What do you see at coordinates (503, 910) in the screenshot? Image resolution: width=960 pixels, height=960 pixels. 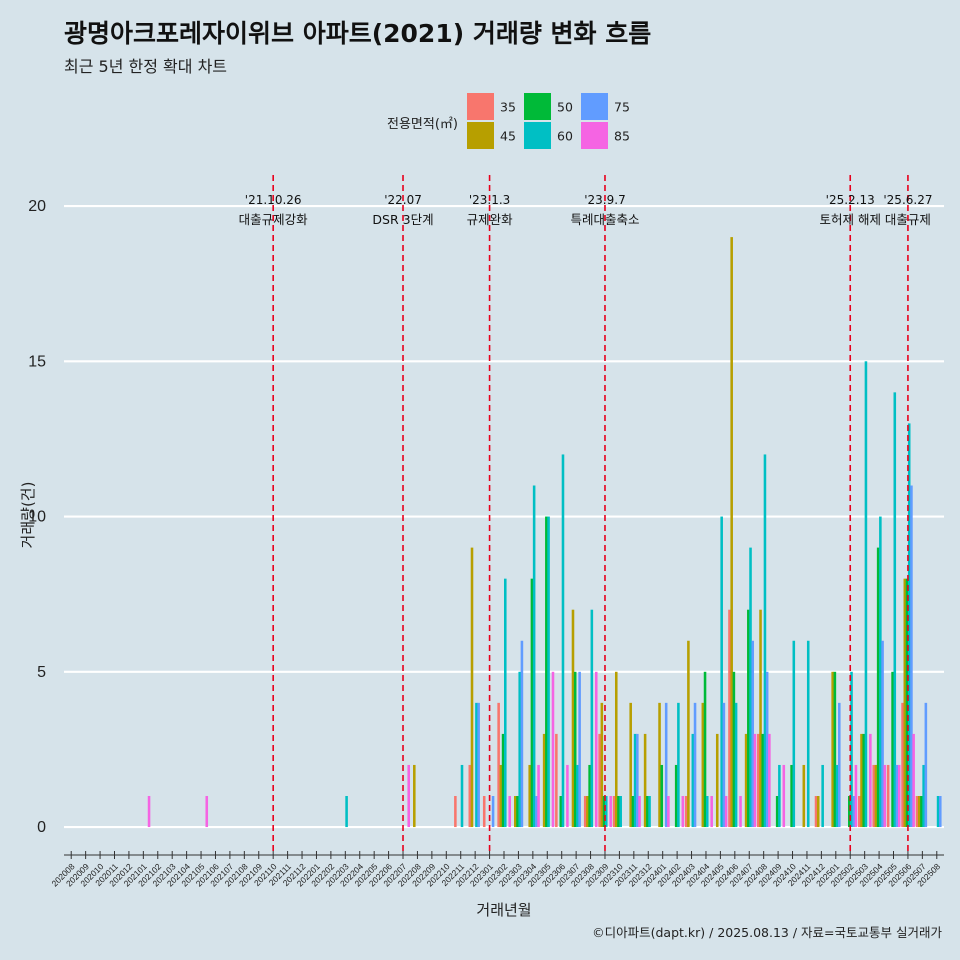 I see `x-axis-title: 거래년월` at bounding box center [503, 910].